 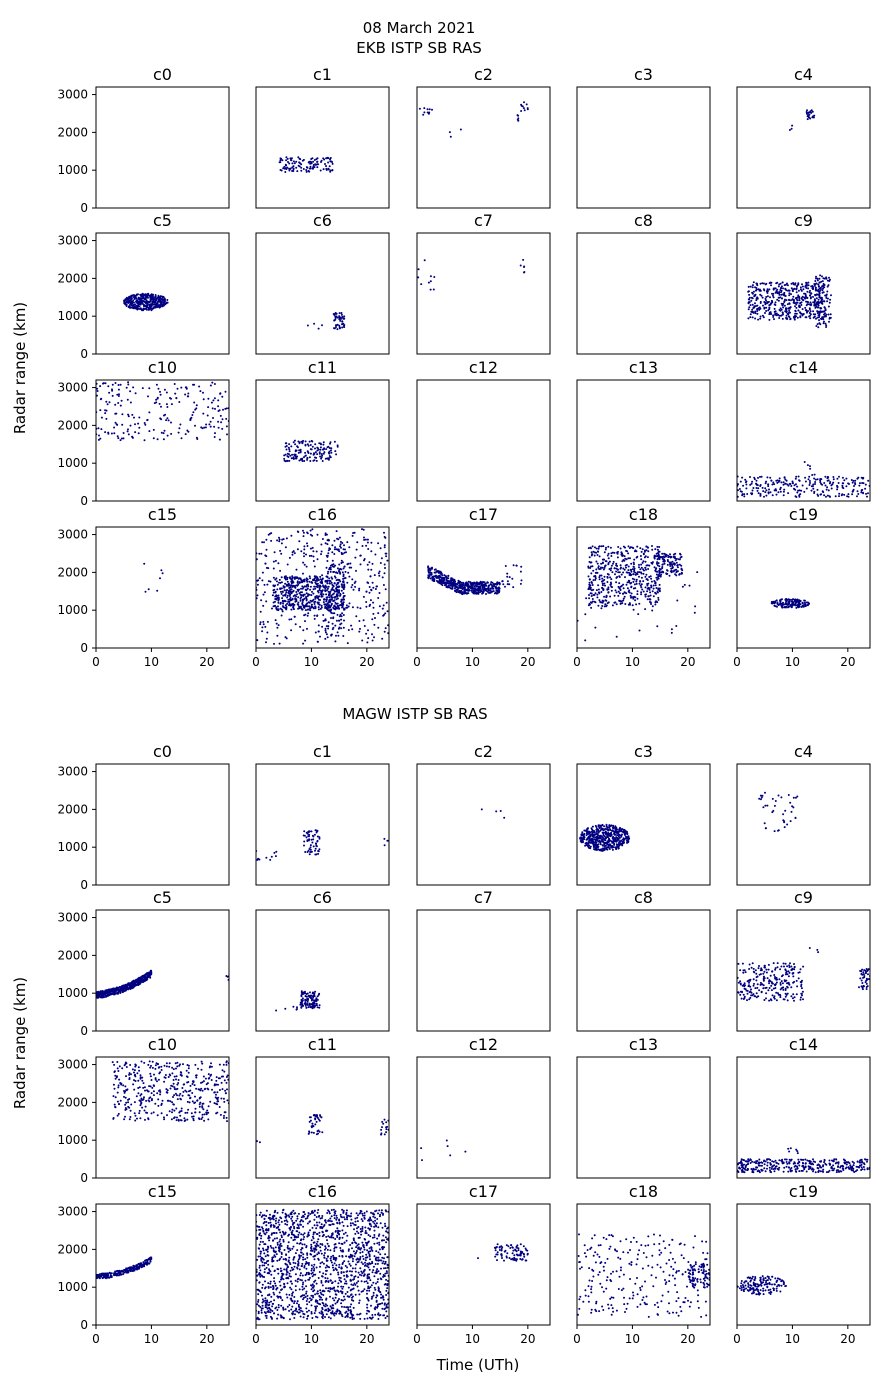 I want to click on panel-title: c16, so click(x=322, y=514).